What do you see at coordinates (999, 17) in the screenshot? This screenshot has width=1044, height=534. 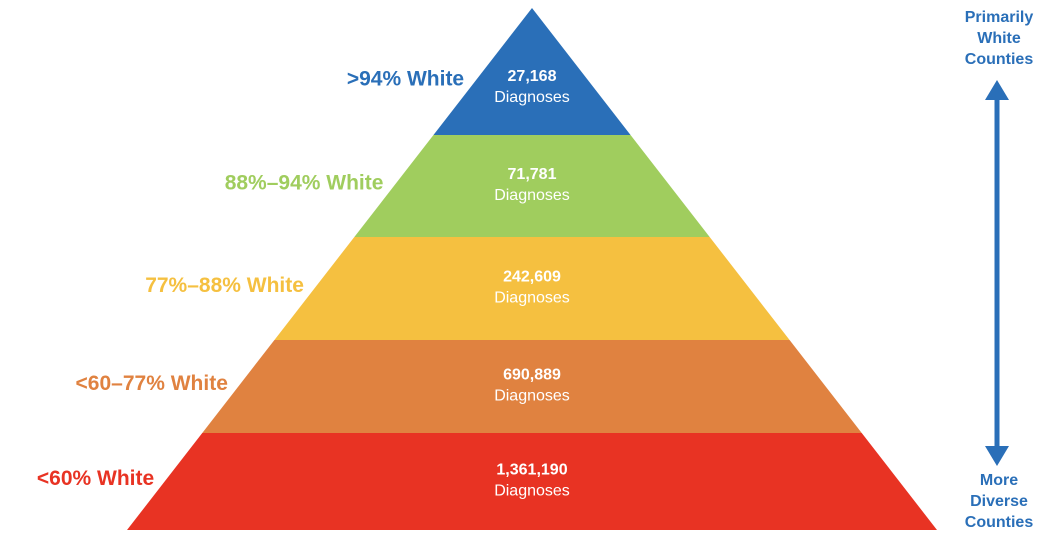 I see `top-label: Primarily` at bounding box center [999, 17].